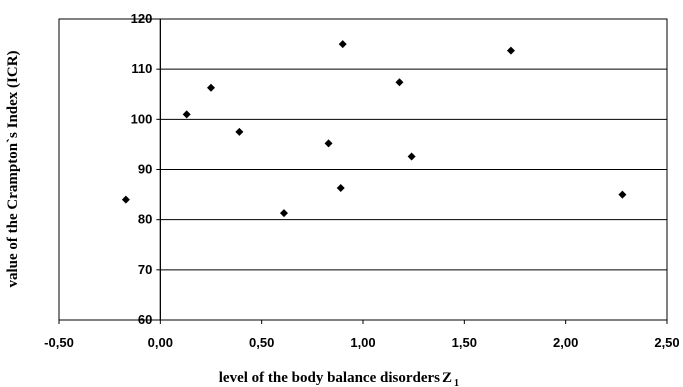 This screenshot has height=387, width=683. Describe the element at coordinates (141, 68) in the screenshot. I see `y-tick-label: 110` at that location.